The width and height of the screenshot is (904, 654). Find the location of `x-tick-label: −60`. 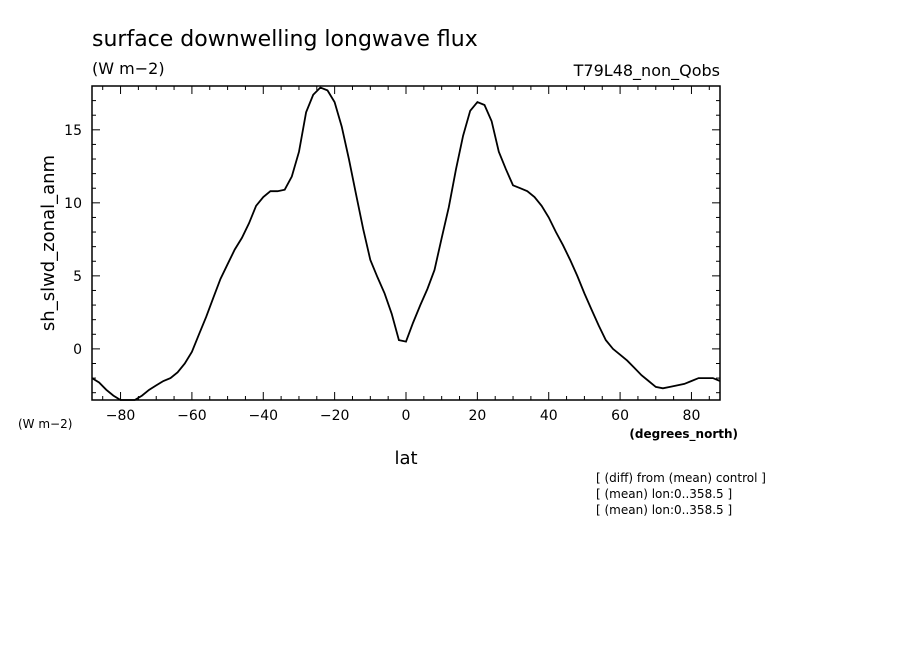

x-tick-label: −60 is located at coordinates (192, 416).